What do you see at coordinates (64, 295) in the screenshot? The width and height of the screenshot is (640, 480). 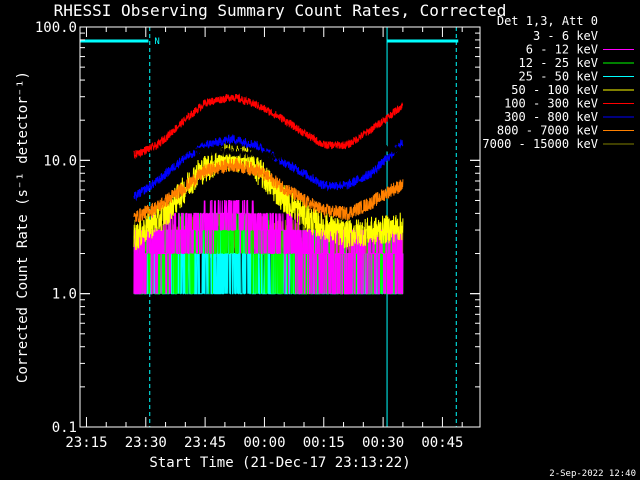 I see `y-tick-label: 1.0` at bounding box center [64, 295].